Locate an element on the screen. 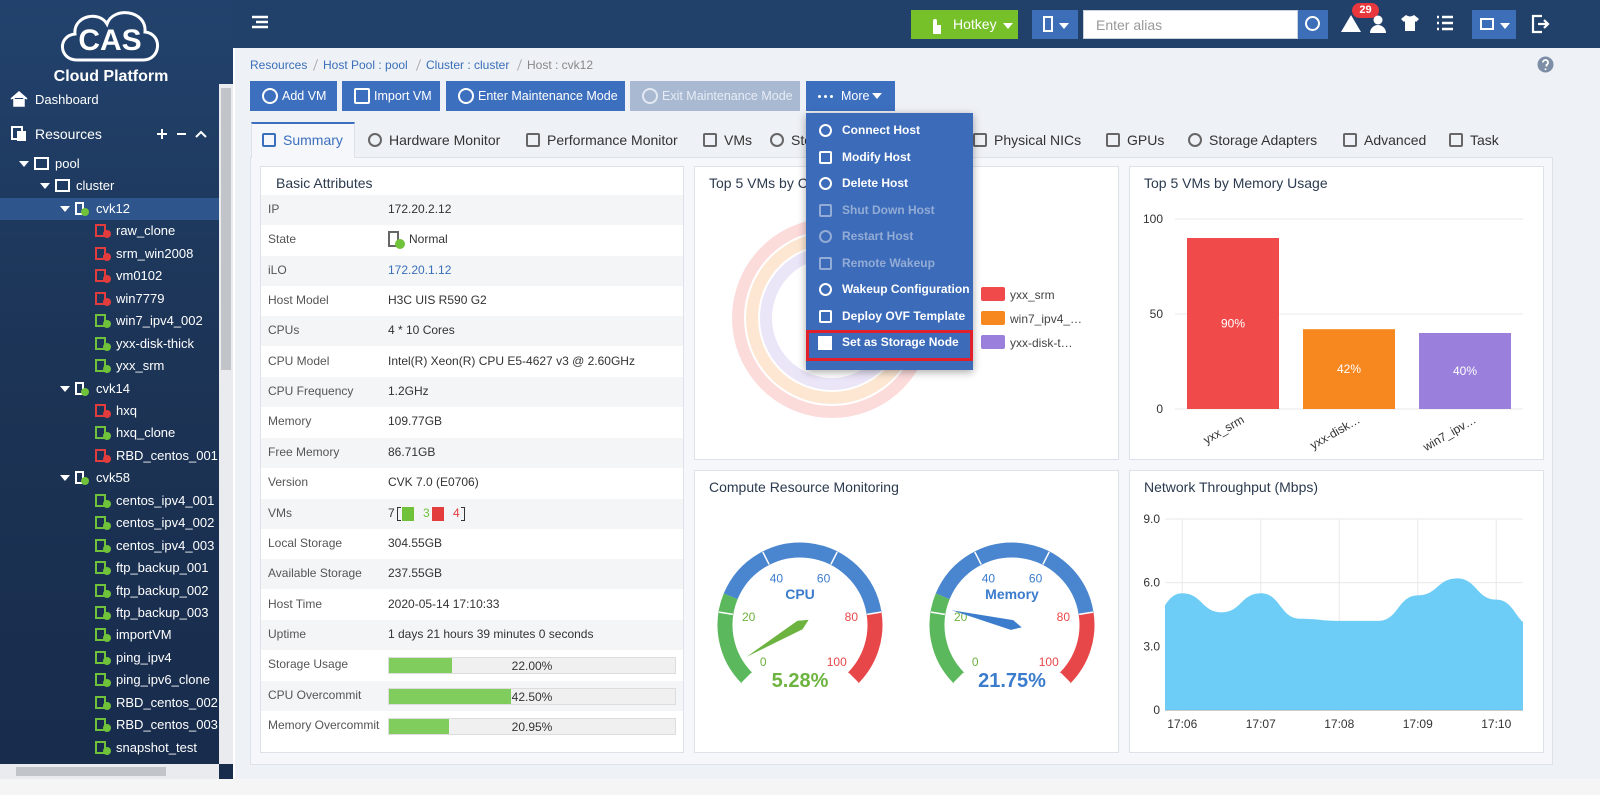 This screenshot has height=795, width=1600. logo: CAS is located at coordinates (110, 36).